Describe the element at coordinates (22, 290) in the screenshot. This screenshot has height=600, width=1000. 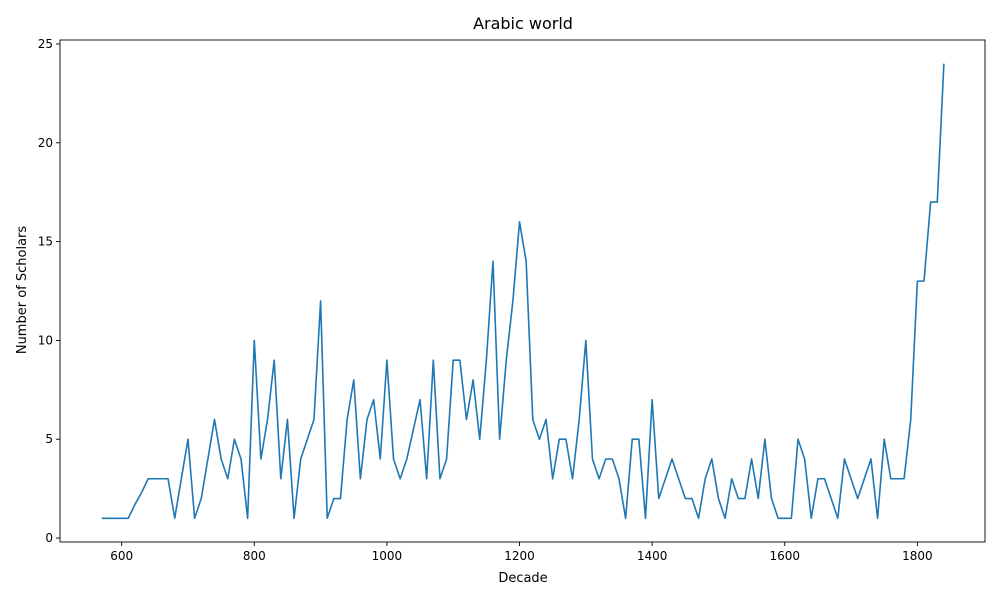
I see `y-axis-label: Number of Scholars` at that location.